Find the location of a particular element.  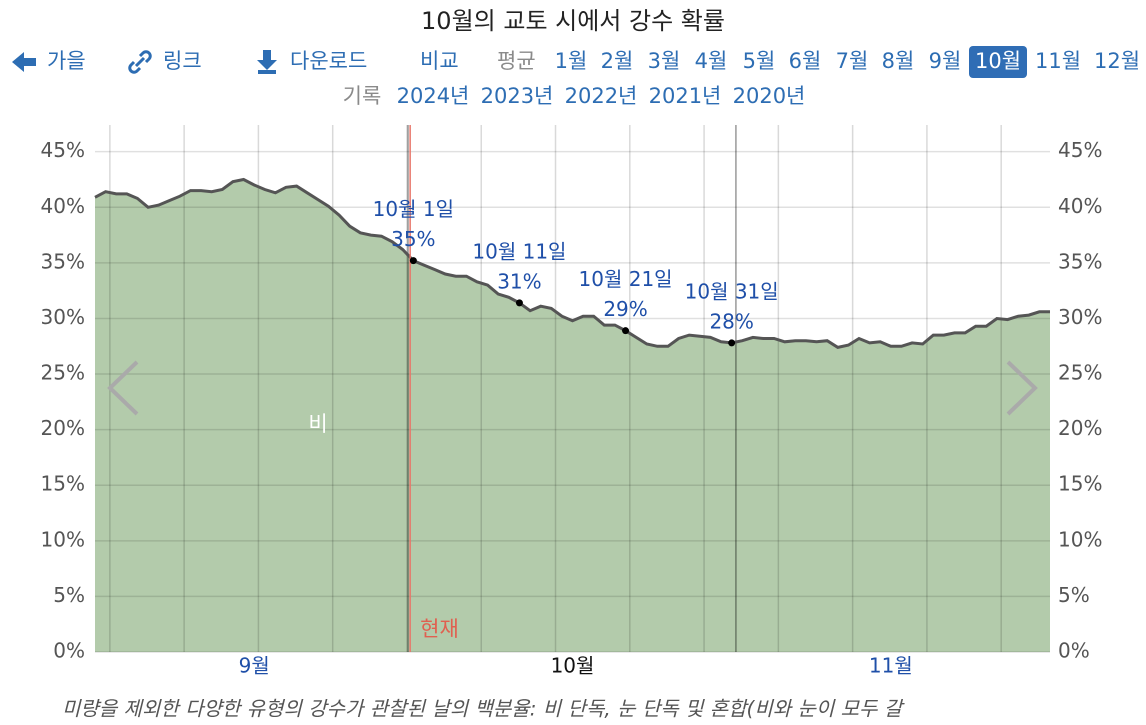

y2-tick-label: 30% is located at coordinates (1080, 317).